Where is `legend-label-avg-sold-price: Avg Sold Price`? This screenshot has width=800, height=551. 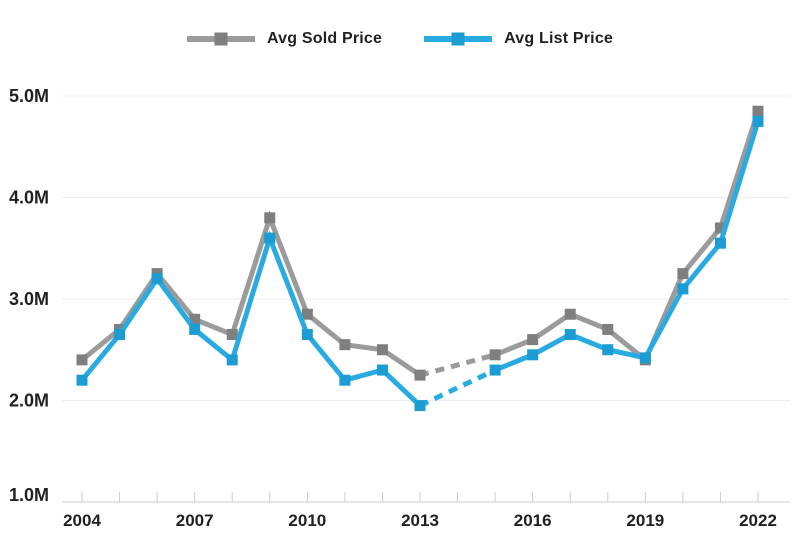
legend-label-avg-sold-price: Avg Sold Price is located at coordinates (324, 38).